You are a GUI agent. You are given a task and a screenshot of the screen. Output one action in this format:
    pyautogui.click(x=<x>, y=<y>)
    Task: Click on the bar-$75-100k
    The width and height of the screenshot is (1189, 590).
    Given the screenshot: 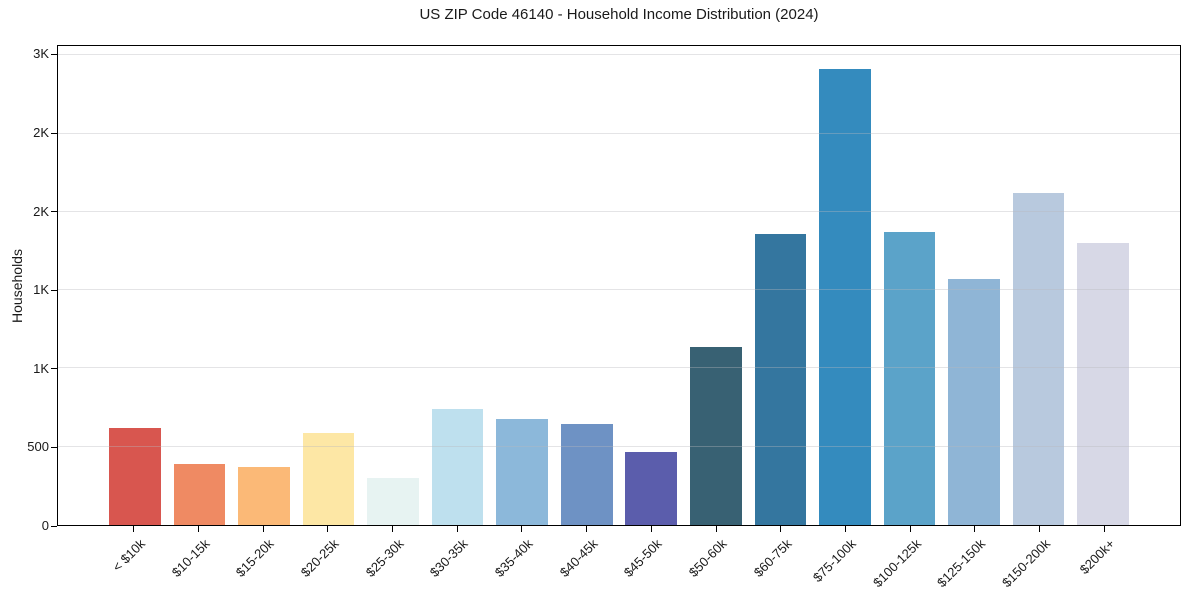 What is the action you would take?
    pyautogui.click(x=845, y=296)
    